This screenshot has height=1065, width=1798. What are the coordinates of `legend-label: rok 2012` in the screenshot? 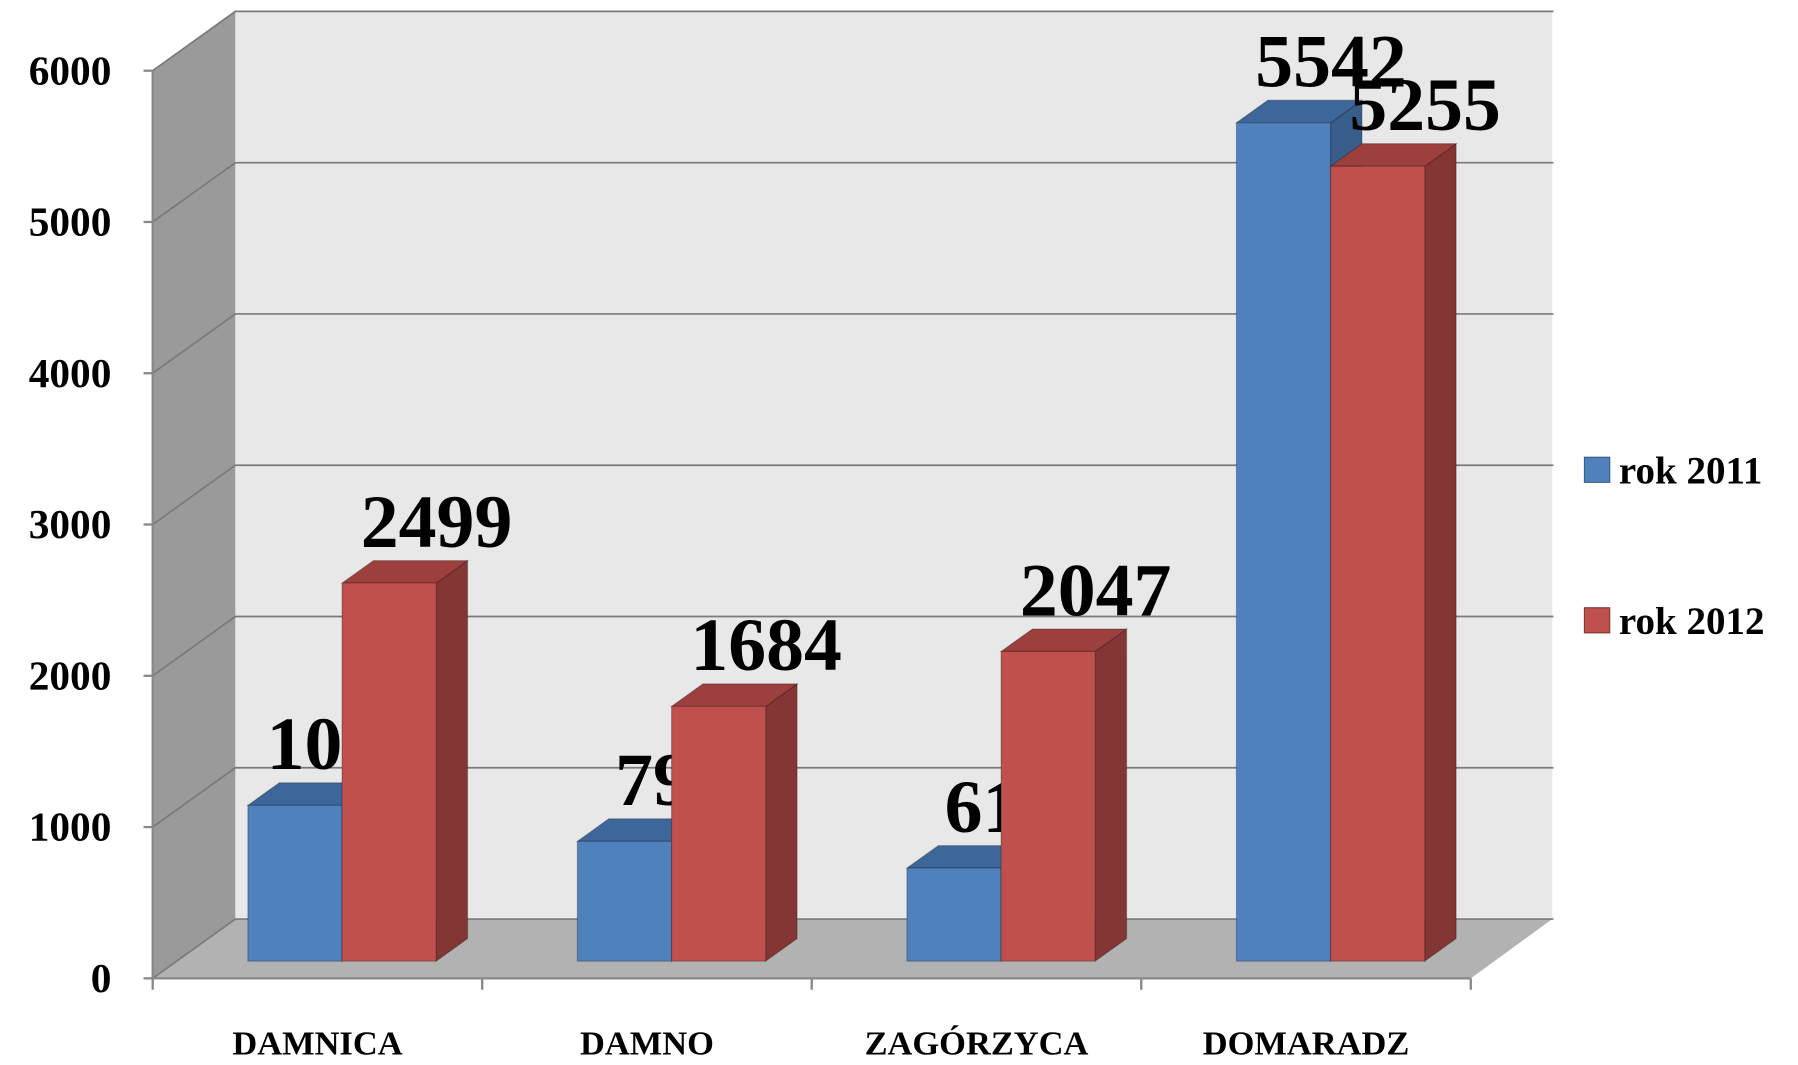 It's located at (1692, 621).